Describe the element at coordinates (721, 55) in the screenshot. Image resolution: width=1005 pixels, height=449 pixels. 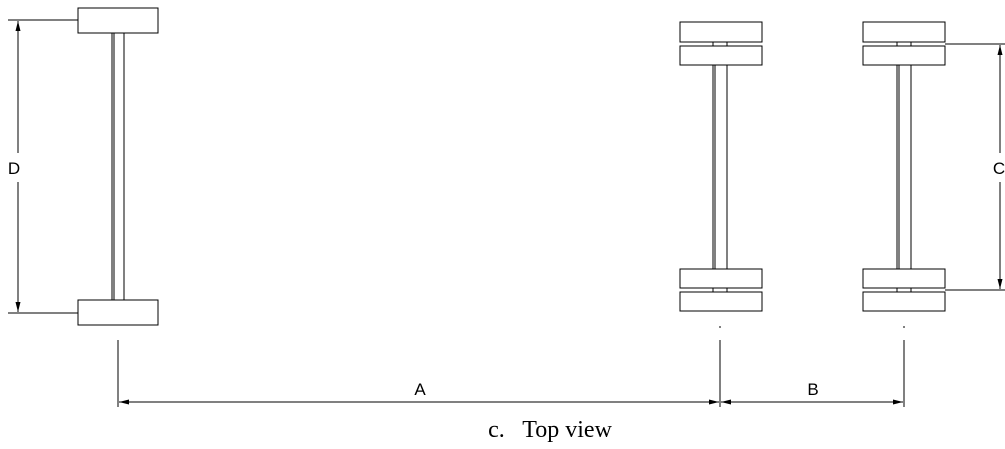
I see `rear1-left-inner-wheel` at that location.